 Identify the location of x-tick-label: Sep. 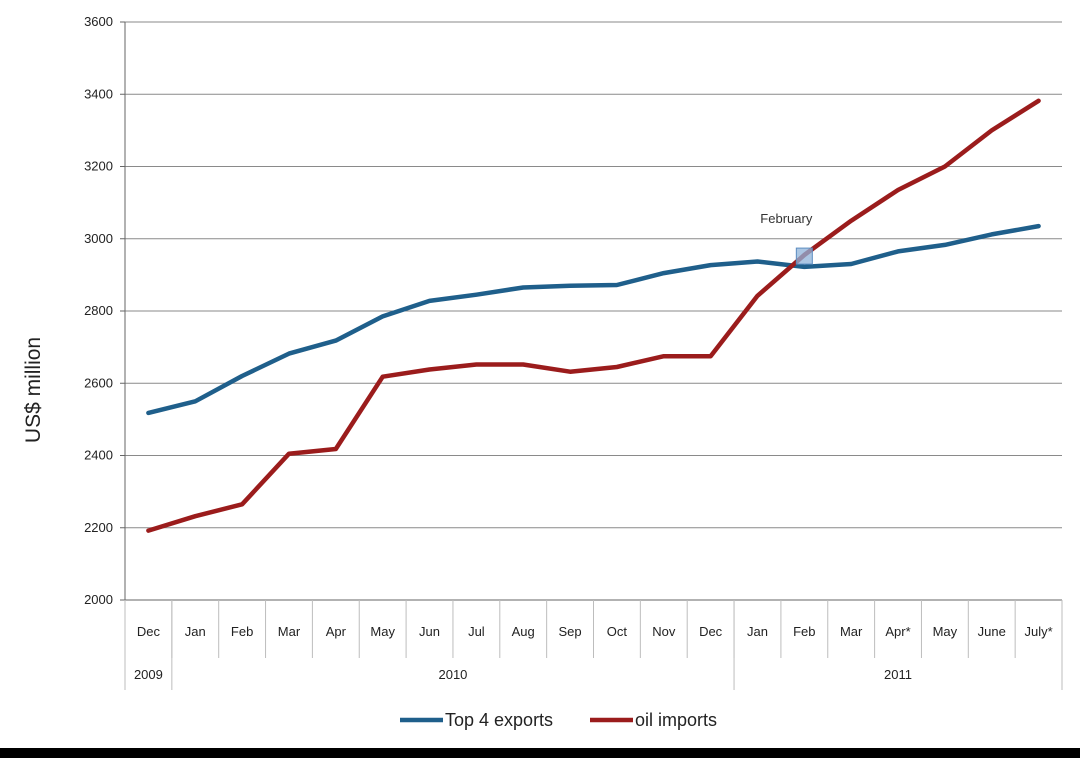
(570, 631).